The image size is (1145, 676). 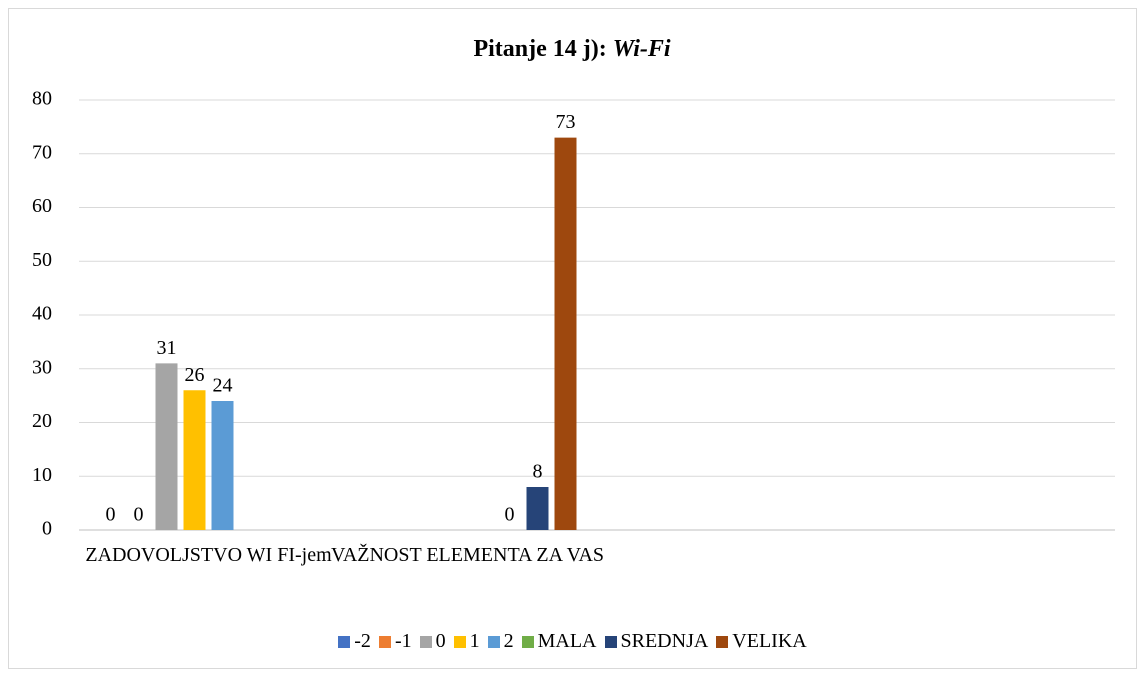 What do you see at coordinates (769, 641) in the screenshot?
I see `legend-label: VELIKA` at bounding box center [769, 641].